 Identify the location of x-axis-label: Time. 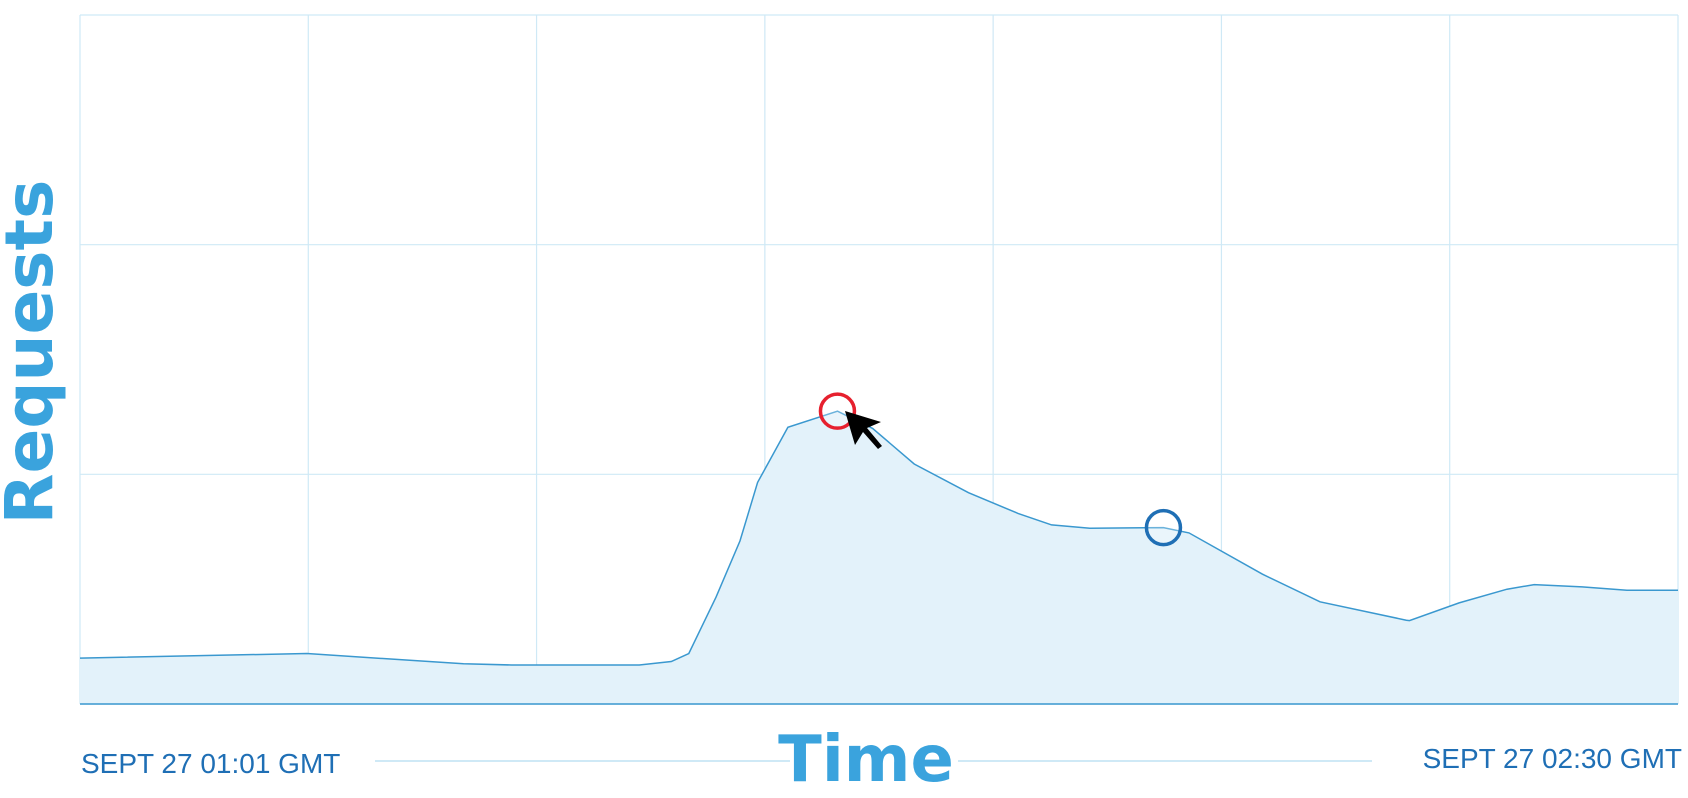
(866, 760).